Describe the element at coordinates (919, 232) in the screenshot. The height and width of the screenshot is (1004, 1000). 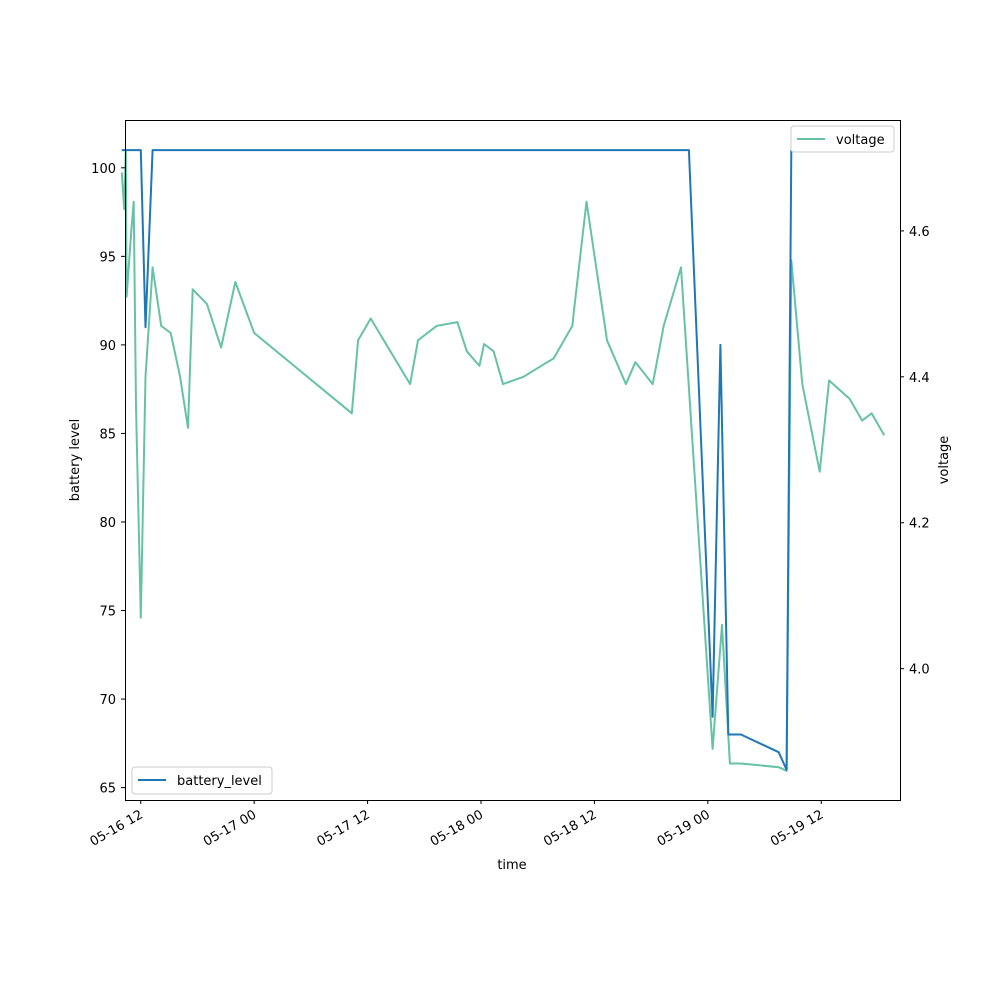
I see `y-right-tick-label: 4.6` at that location.